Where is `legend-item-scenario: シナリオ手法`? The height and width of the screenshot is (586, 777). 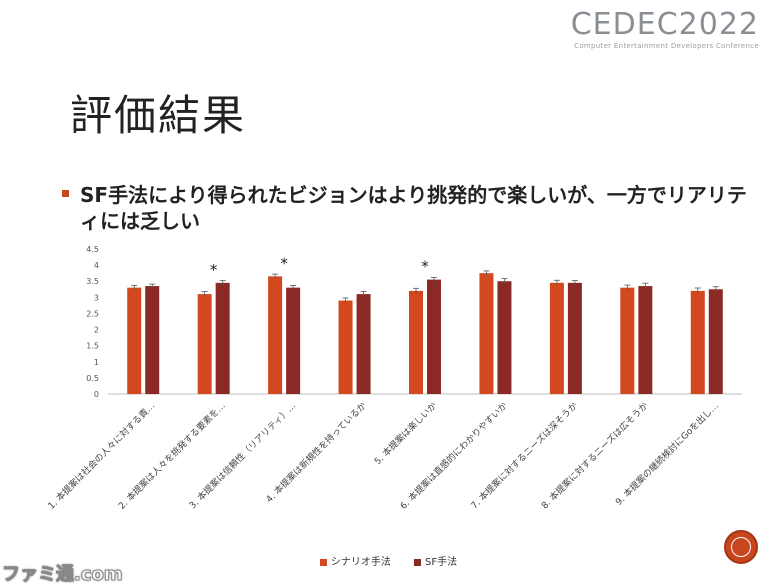 legend-item-scenario: シナリオ手法 is located at coordinates (355, 560).